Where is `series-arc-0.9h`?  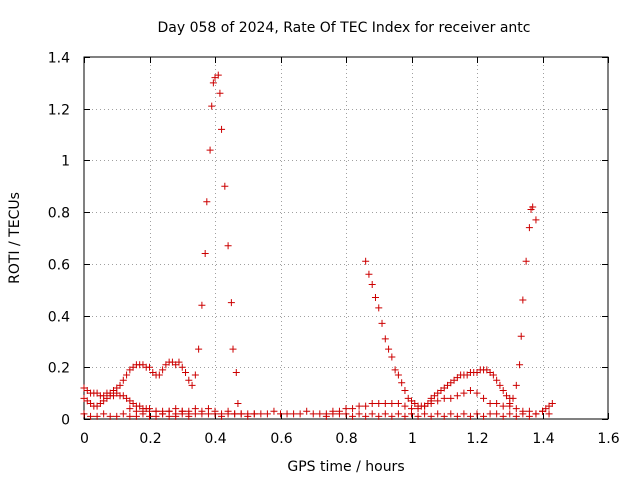 series-arc-0.9h is located at coordinates (398, 333).